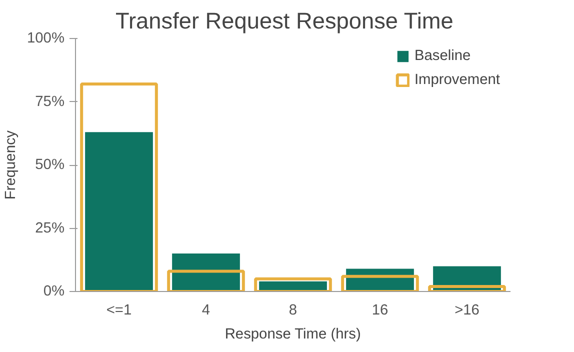 Image resolution: width=574 pixels, height=352 pixels. I want to click on chart-title: Transfer Request Response Time, so click(285, 21).